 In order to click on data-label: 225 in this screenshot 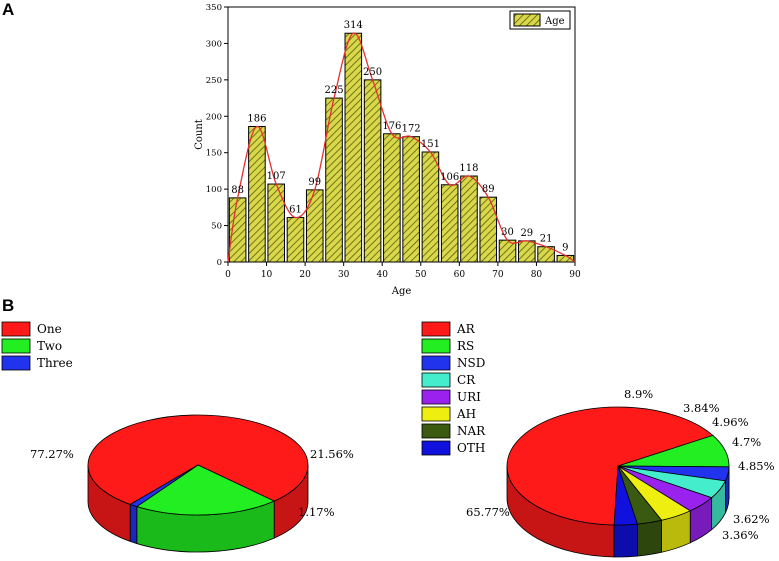, I will do `click(333, 90)`.